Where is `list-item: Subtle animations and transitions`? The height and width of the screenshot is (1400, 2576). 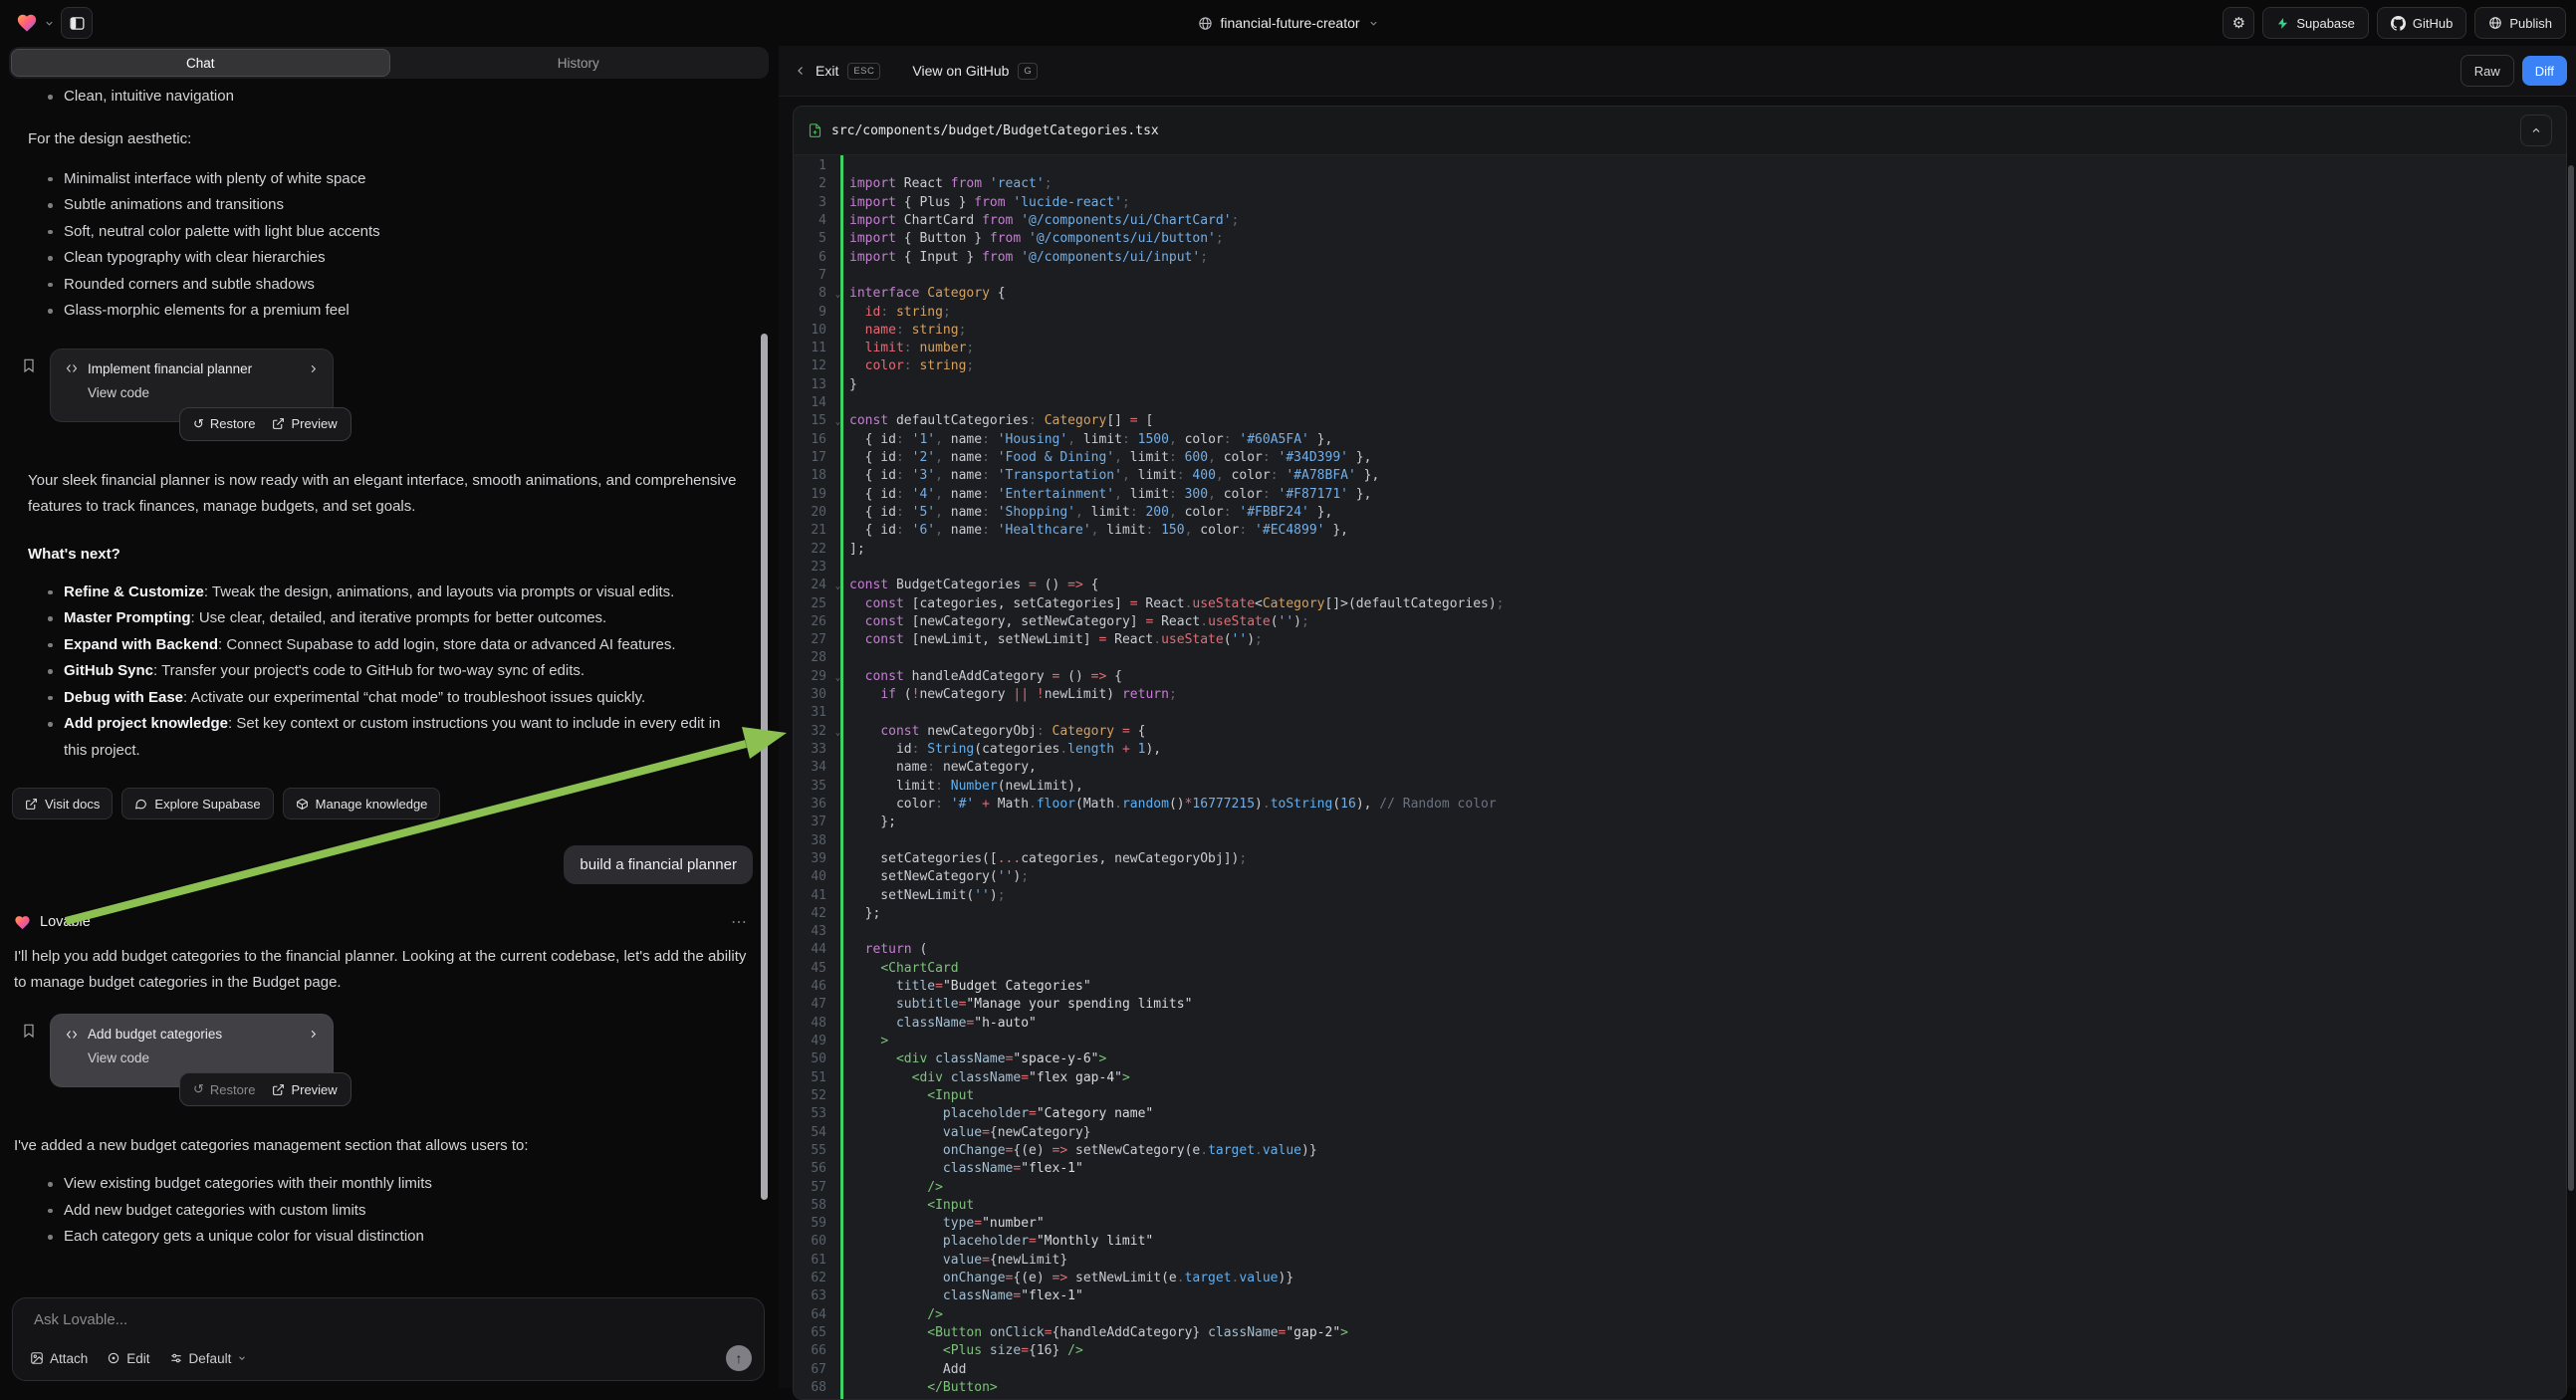
list-item: Subtle animations and transitions is located at coordinates (389, 205).